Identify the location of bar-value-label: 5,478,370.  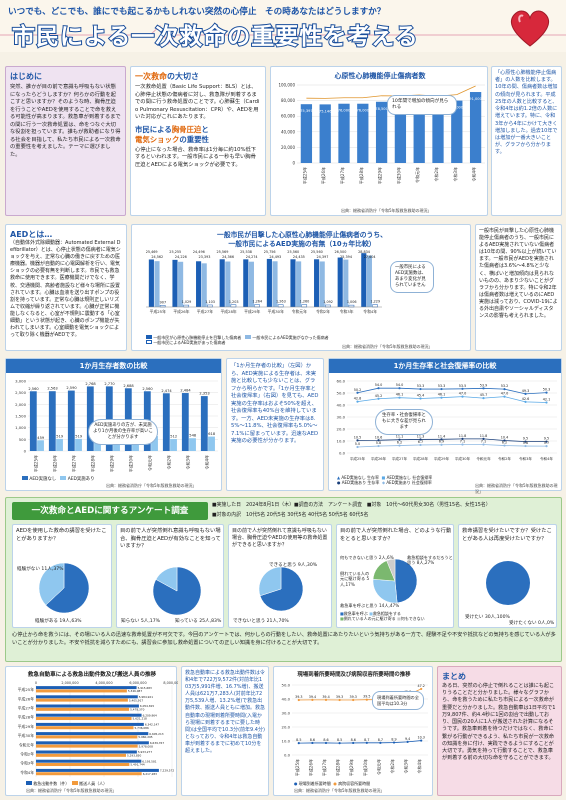
(137, 710).